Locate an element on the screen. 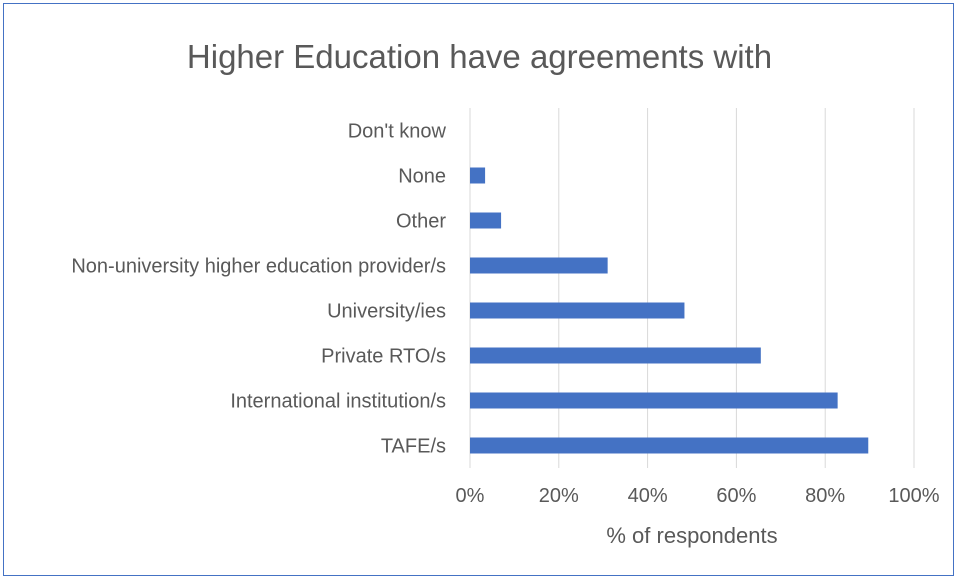  x-tick-label: 80% is located at coordinates (825, 496).